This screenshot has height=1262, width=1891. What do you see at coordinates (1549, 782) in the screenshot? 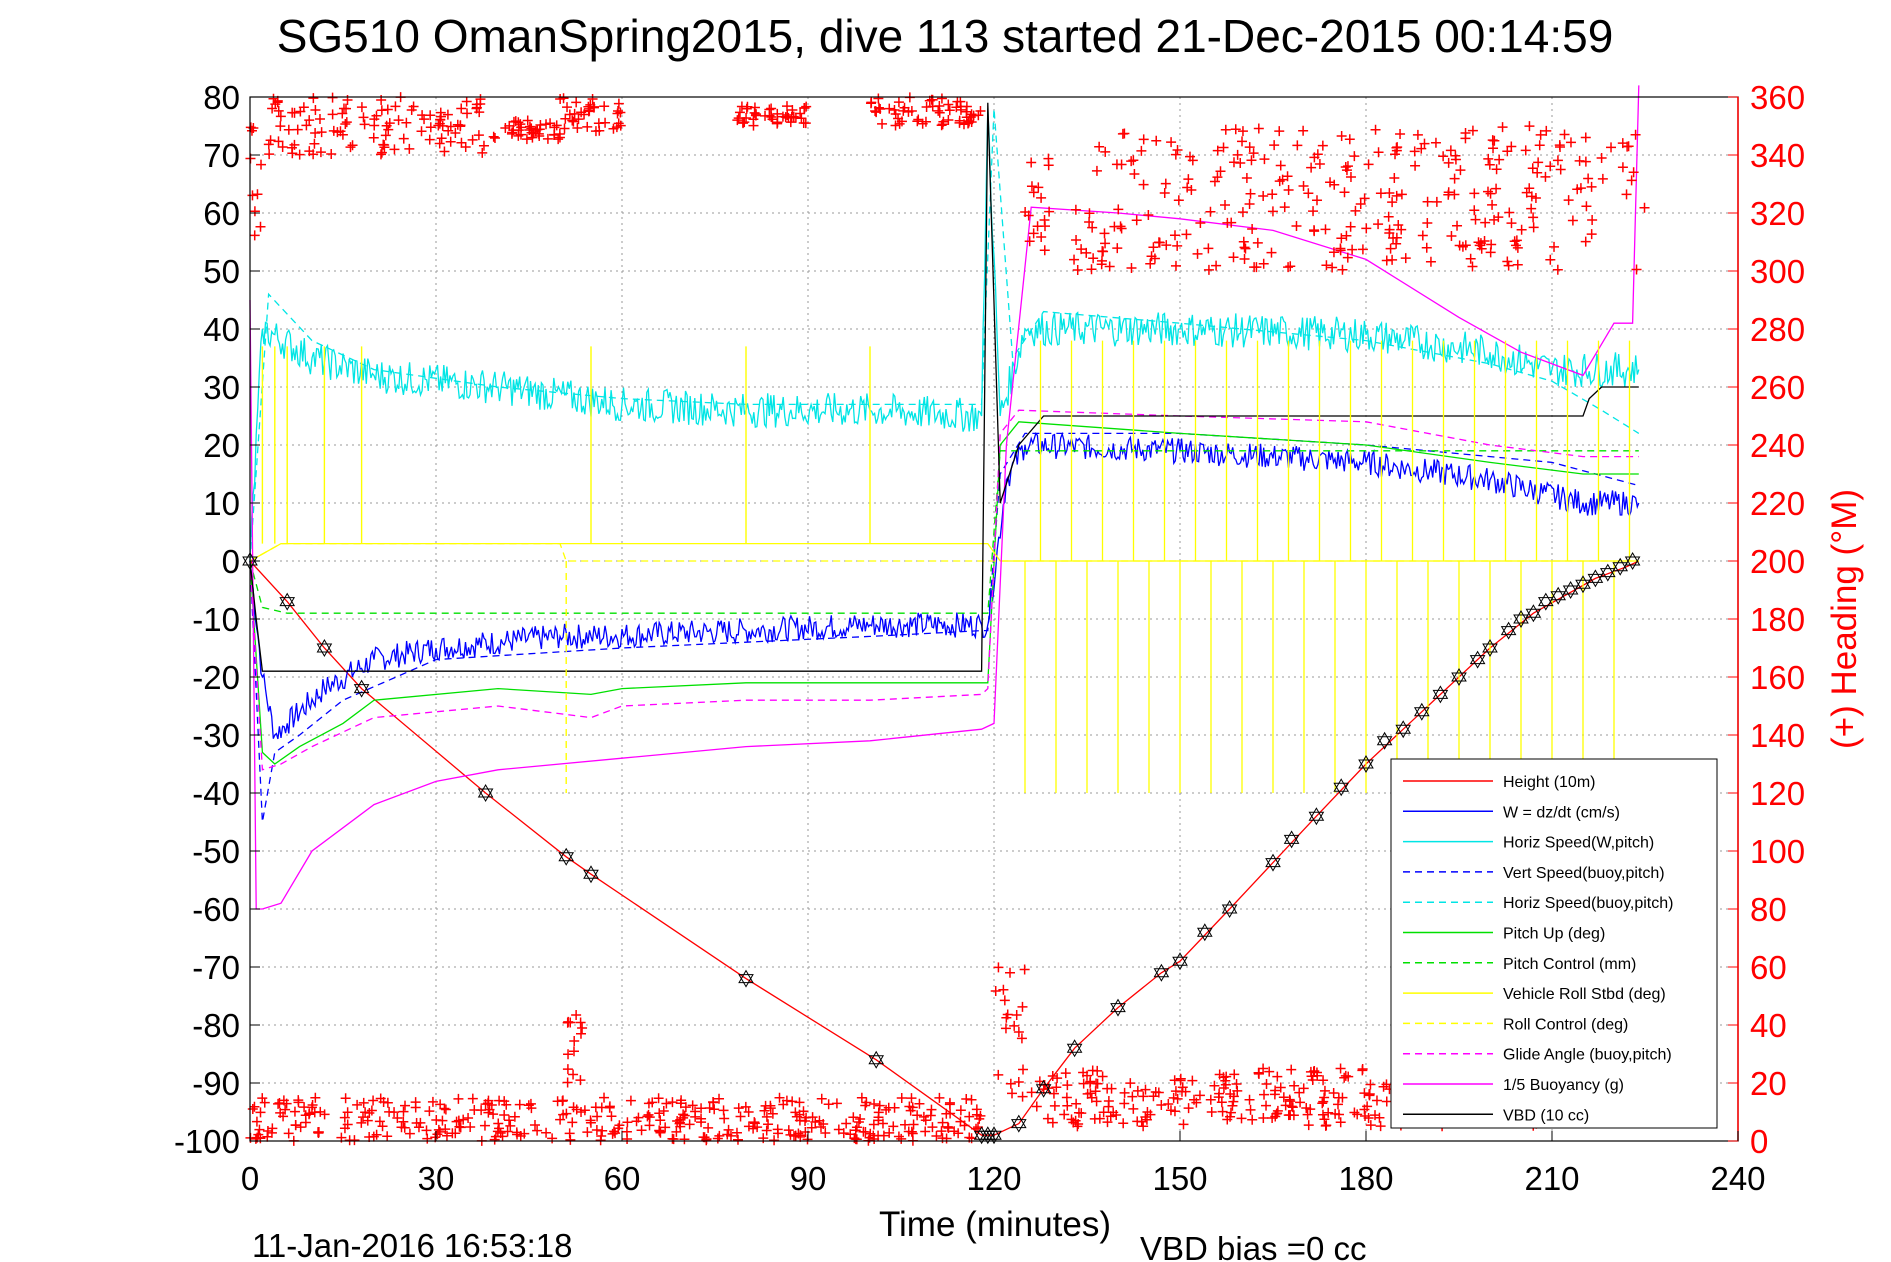
I see `legend-label-height: Height (10m)` at bounding box center [1549, 782].